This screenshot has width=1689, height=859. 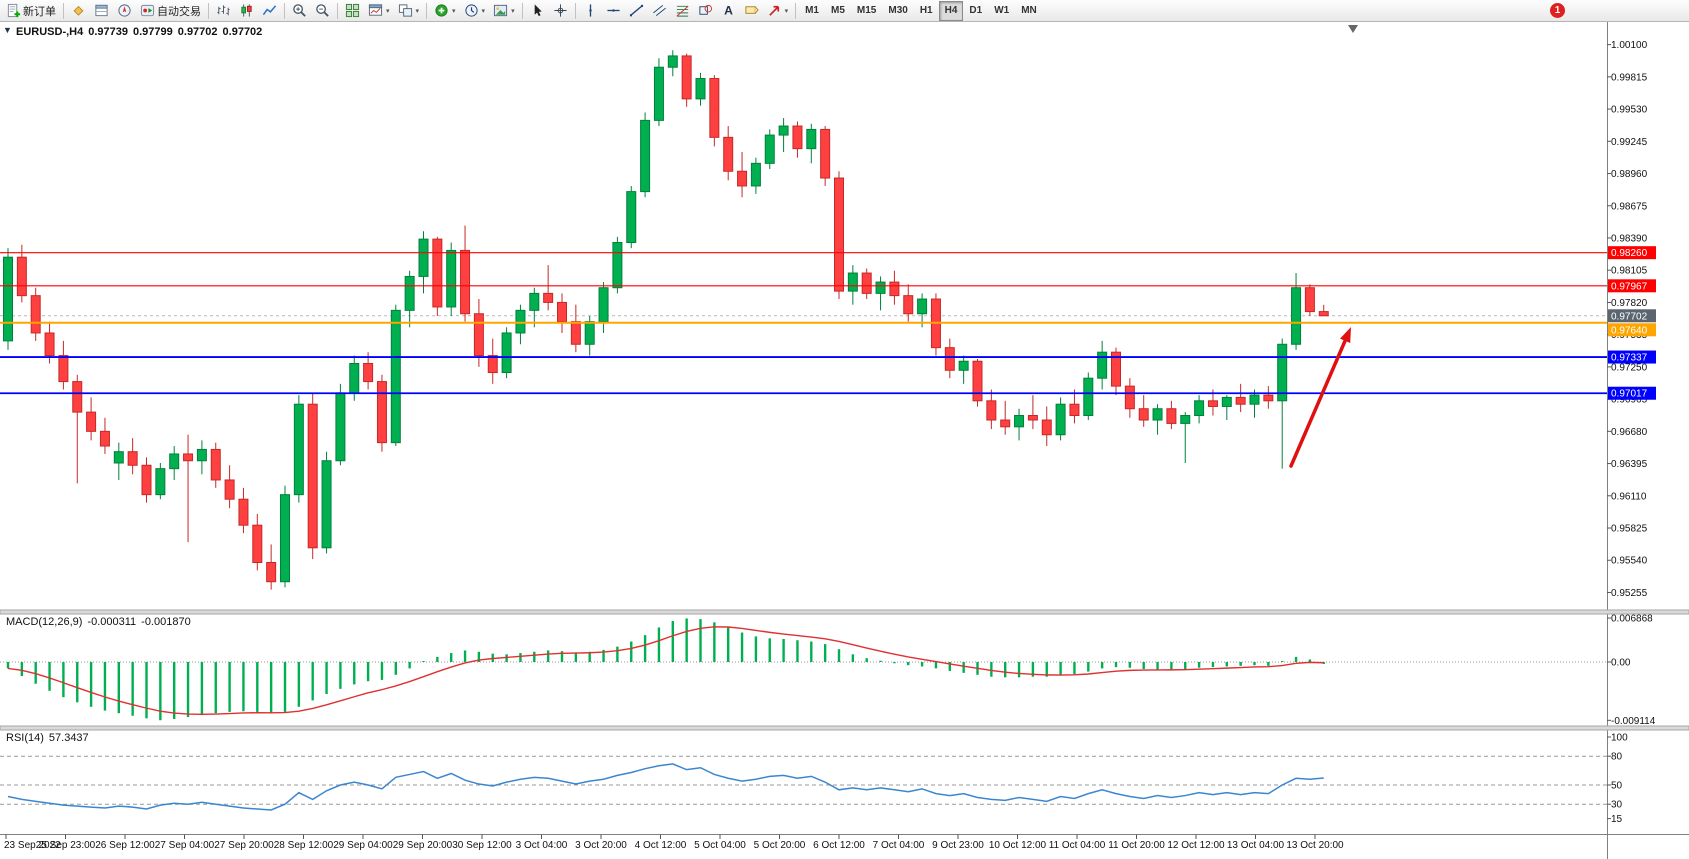 What do you see at coordinates (423, 845) in the screenshot?
I see `time-axis-label: 29 Sep 20:00` at bounding box center [423, 845].